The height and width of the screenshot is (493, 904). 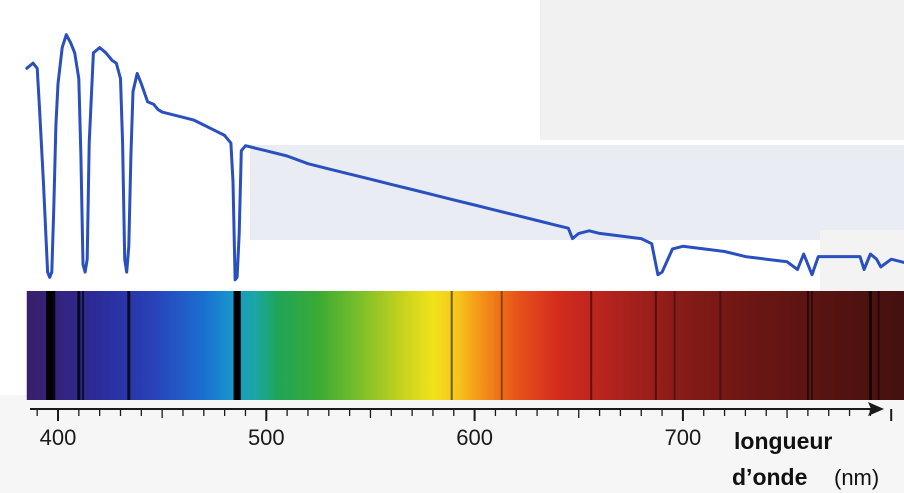 I want to click on x-axis-unit: (nm), so click(x=856, y=477).